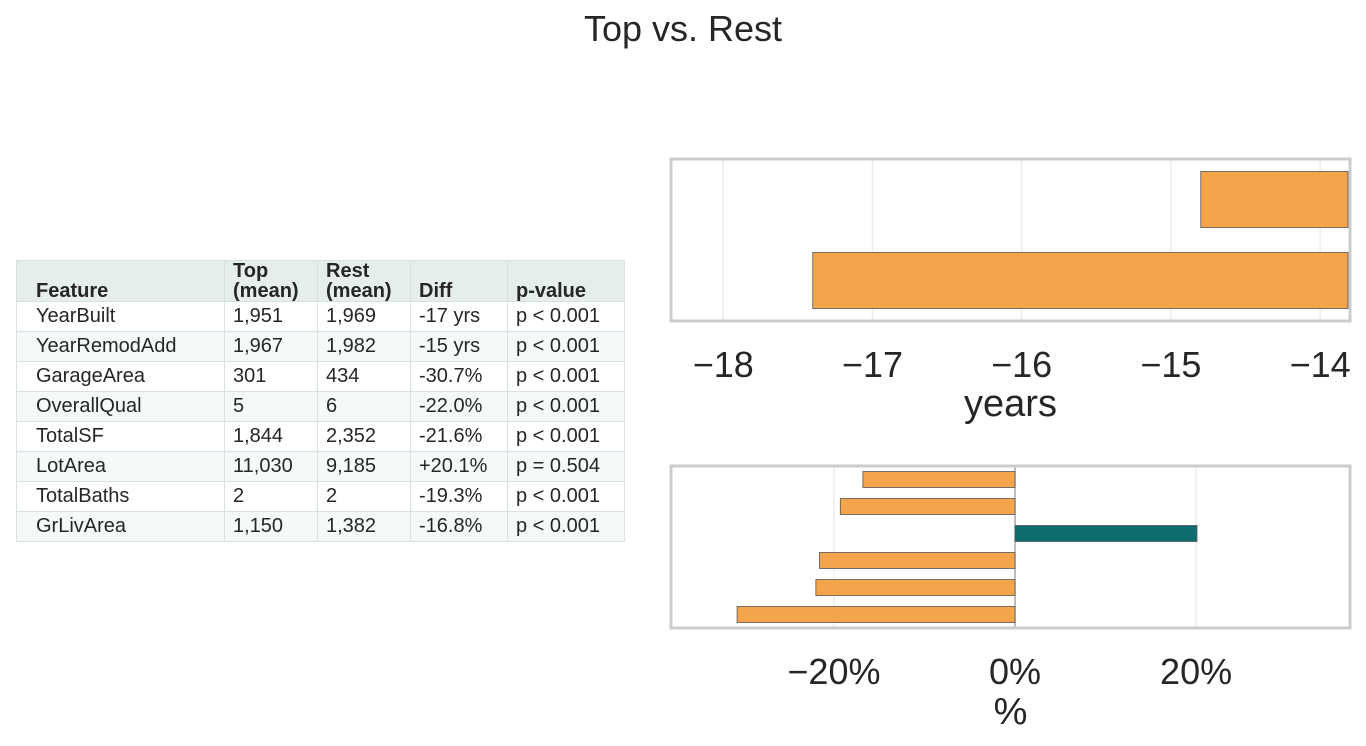 This screenshot has width=1366, height=746. Describe the element at coordinates (266, 291) in the screenshot. I see `header-top-sub: (mean)` at that location.